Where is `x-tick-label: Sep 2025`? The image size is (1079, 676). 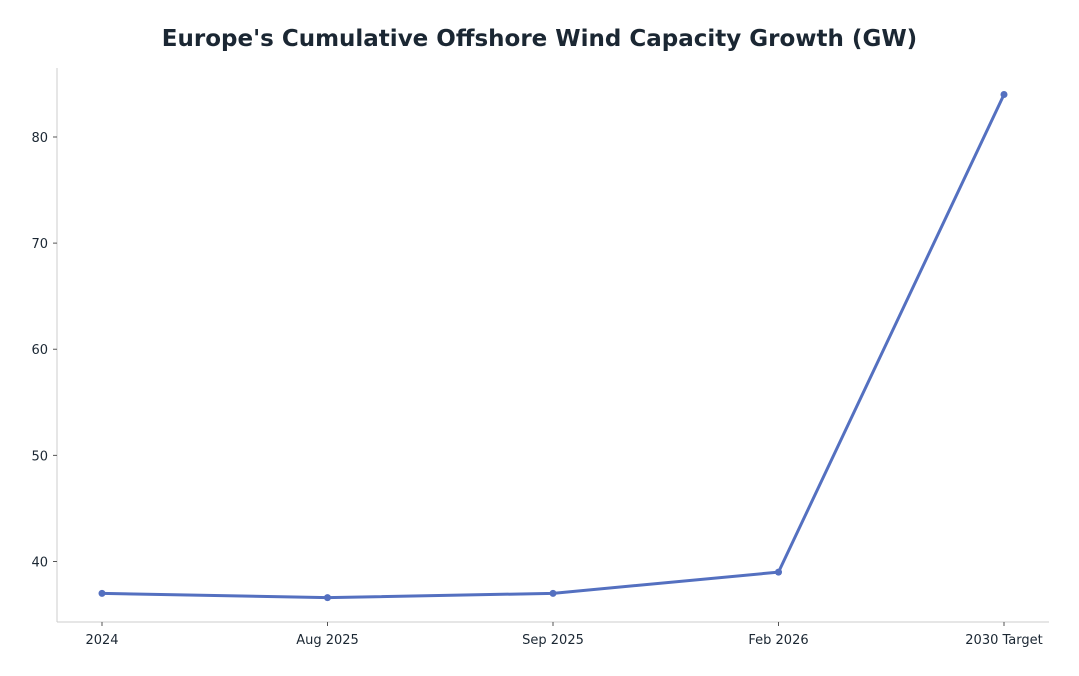 x-tick-label: Sep 2025 is located at coordinates (553, 640).